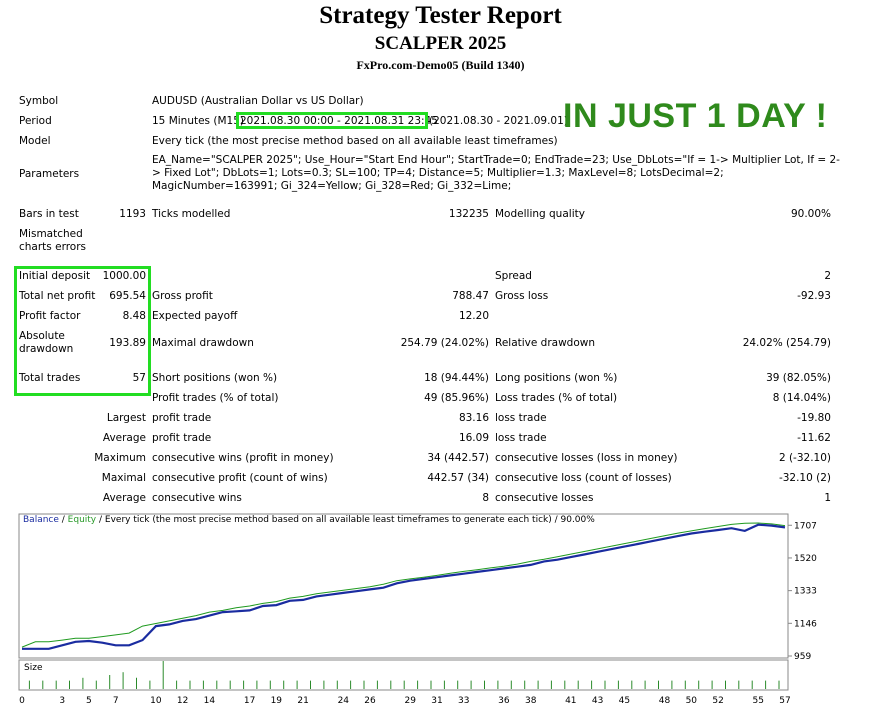 This screenshot has height=709, width=881. What do you see at coordinates (458, 478) in the screenshot?
I see `maximal-consecutive-profit-value: 442.57 (34)` at bounding box center [458, 478].